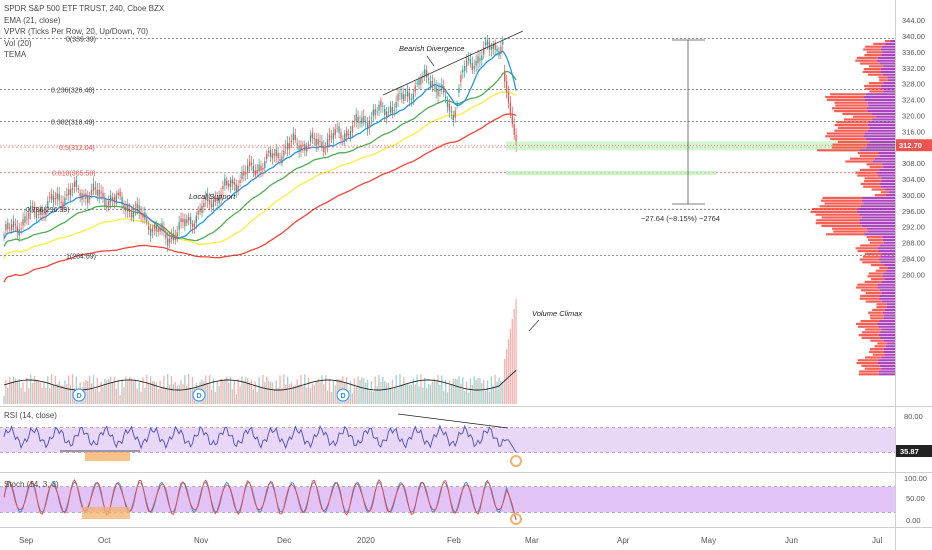  What do you see at coordinates (84, 8) in the screenshot?
I see `symbol-title: SPDR S&P 500 ETF TRUST, 240, Cboe BZX` at bounding box center [84, 8].